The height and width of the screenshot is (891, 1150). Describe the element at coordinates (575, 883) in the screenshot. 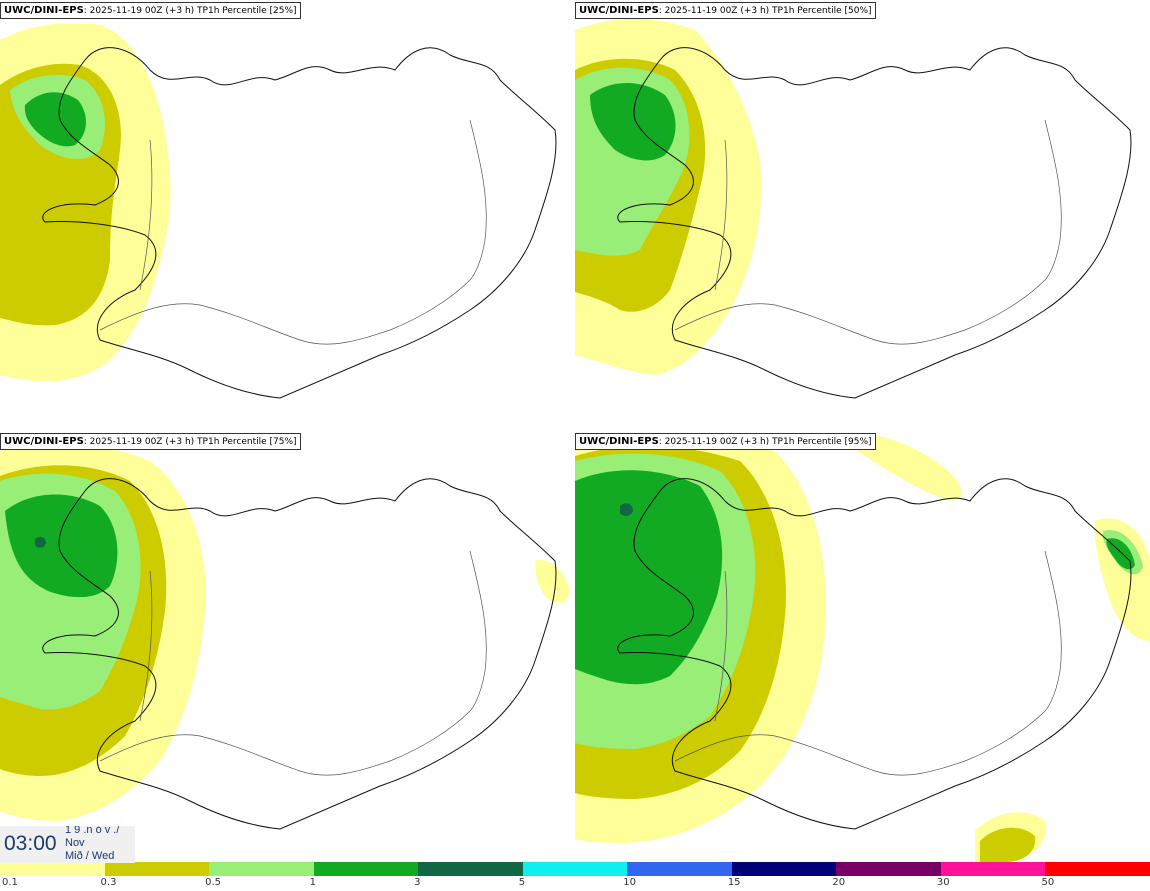

I see `legend-ticks: 0.1 0.3 0.5 1 3 5 10 15 20 30 50` at that location.